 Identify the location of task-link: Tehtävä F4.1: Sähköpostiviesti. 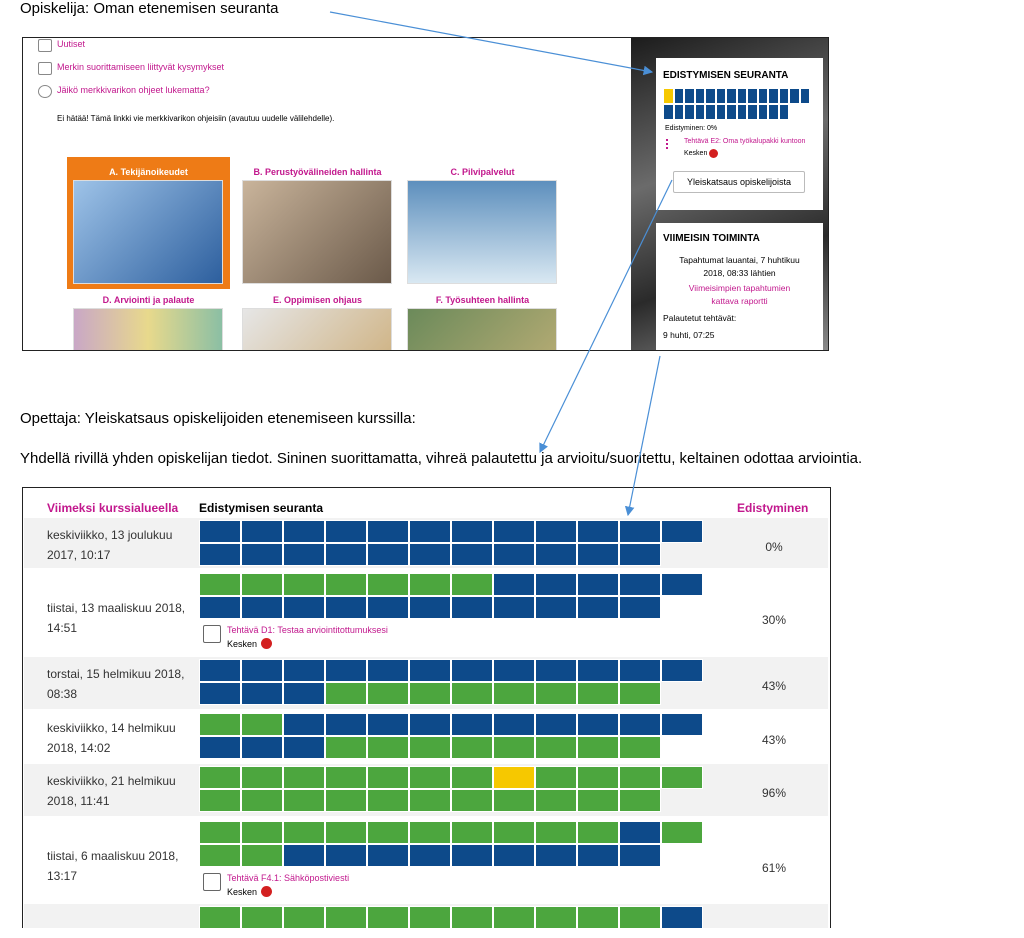
(288, 878).